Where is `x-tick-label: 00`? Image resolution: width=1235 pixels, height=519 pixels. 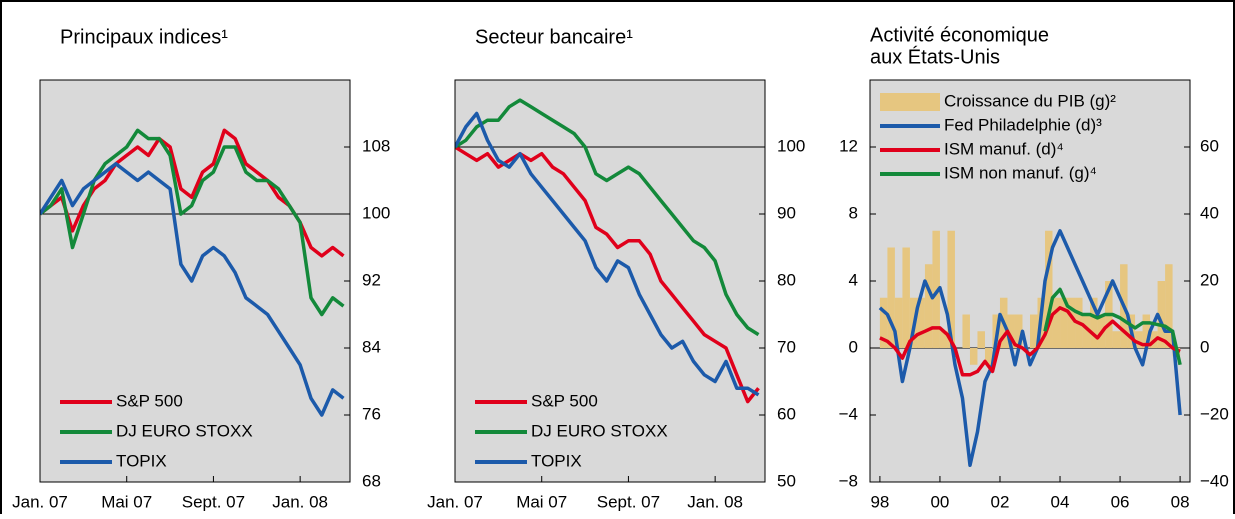
x-tick-label: 00 is located at coordinates (939, 501).